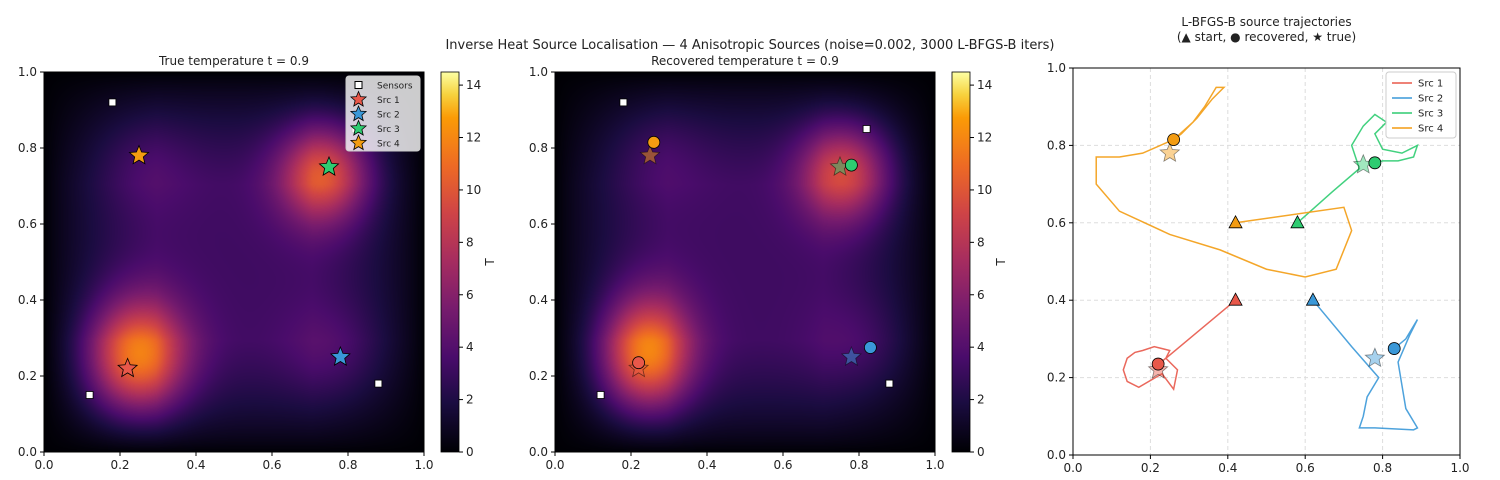 The width and height of the screenshot is (1500, 480). Describe the element at coordinates (1305, 468) in the screenshot. I see `p3-xtick-label: 0.6` at that location.